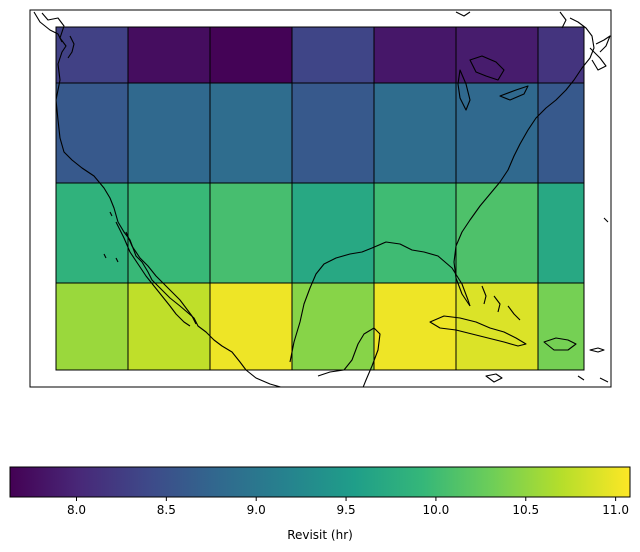 This screenshot has width=640, height=552. What do you see at coordinates (333, 55) in the screenshot?
I see `grid-cell-r0-c3` at bounding box center [333, 55].